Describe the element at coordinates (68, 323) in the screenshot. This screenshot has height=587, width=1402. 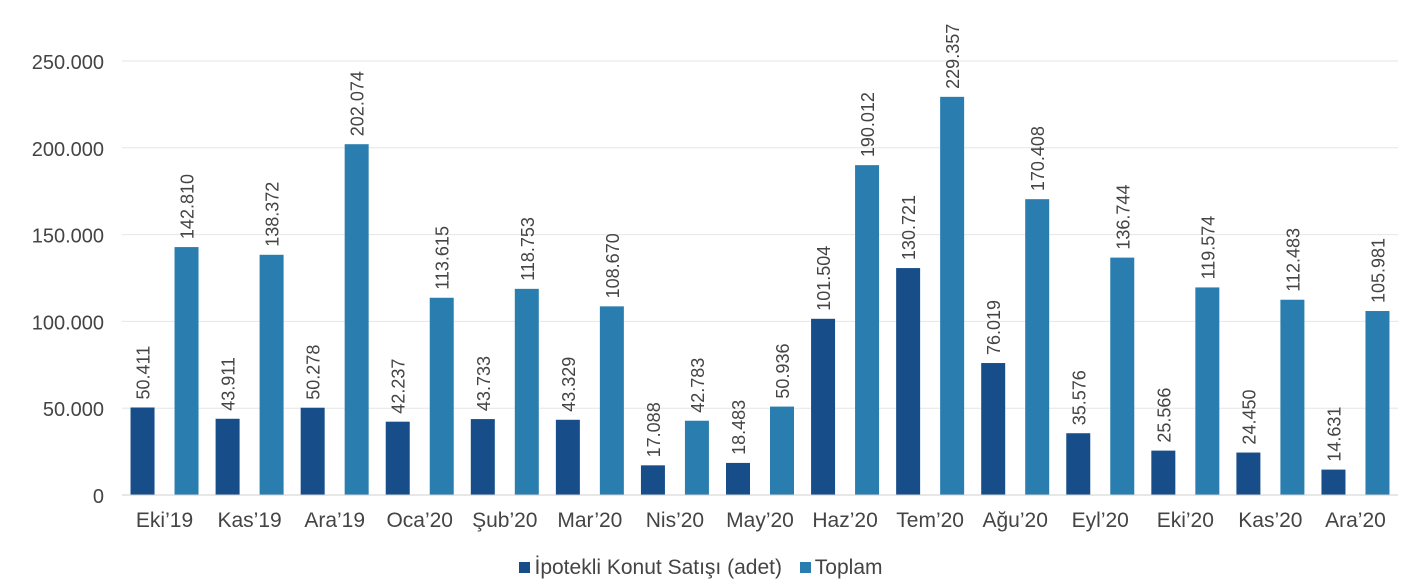
I see `y-tick-label: 100.000` at that location.